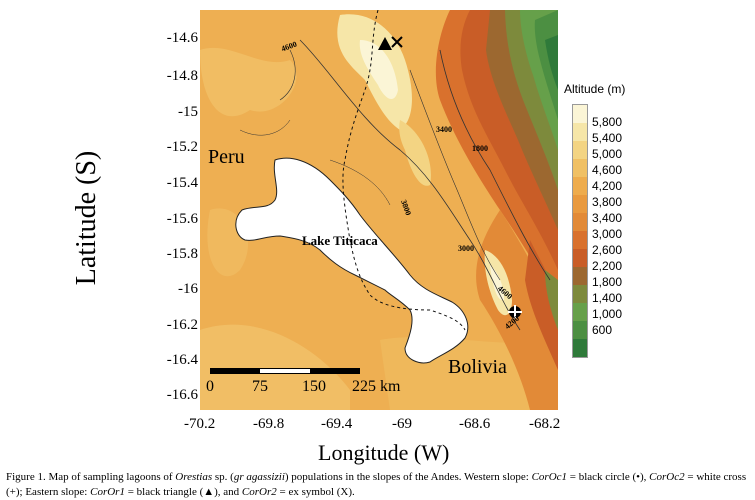 The image size is (755, 500). I want to click on legend-label: 5,400, so click(607, 138).